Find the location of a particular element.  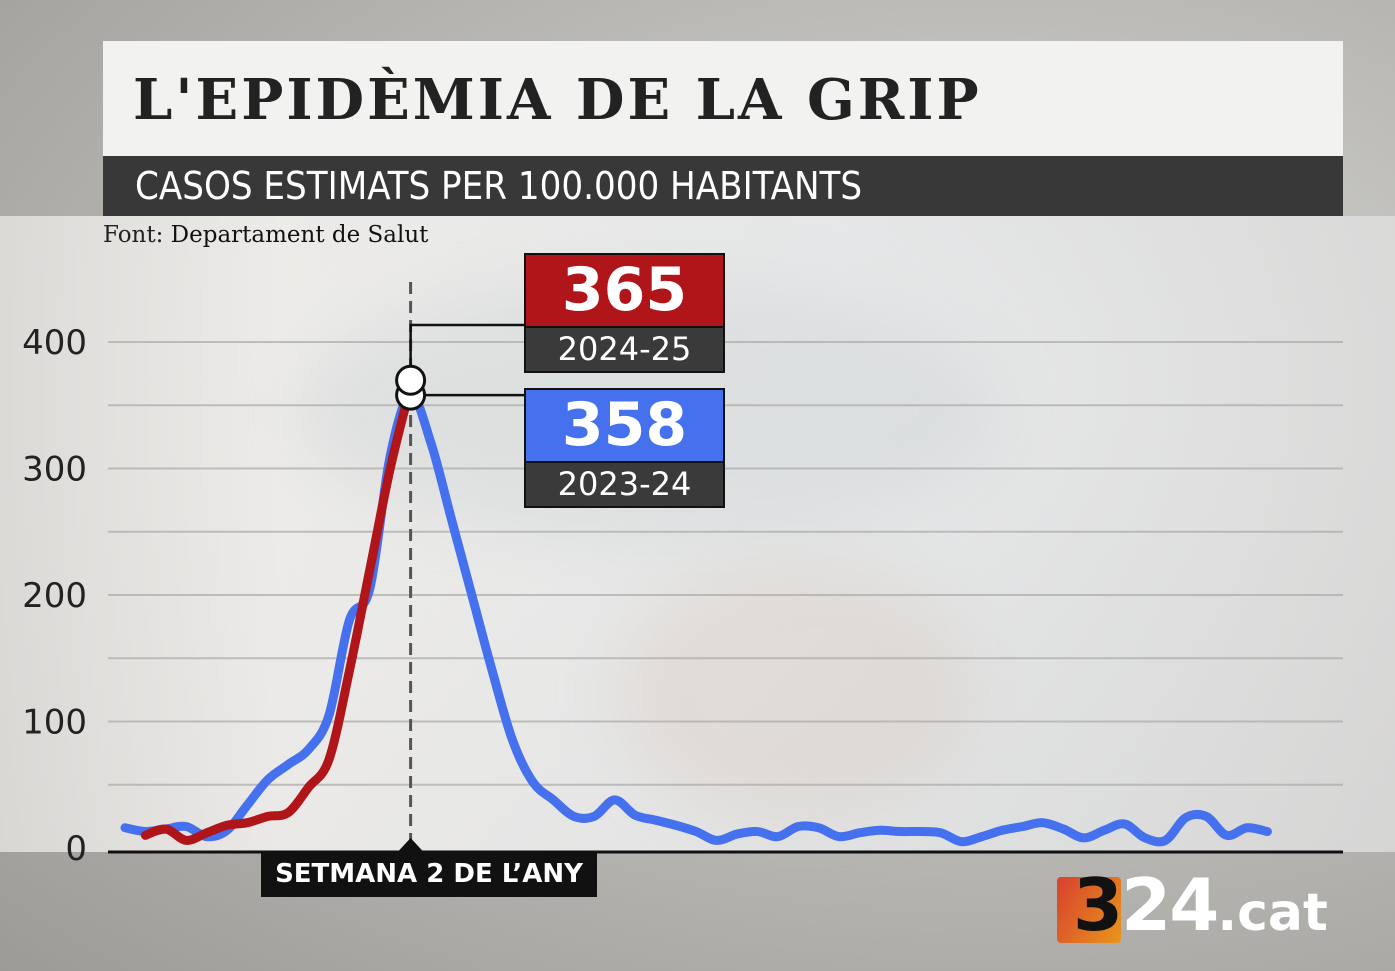

subtitle-bar: CASOS ESTIMATS PER 100.000 HABITANTS is located at coordinates (723, 186).